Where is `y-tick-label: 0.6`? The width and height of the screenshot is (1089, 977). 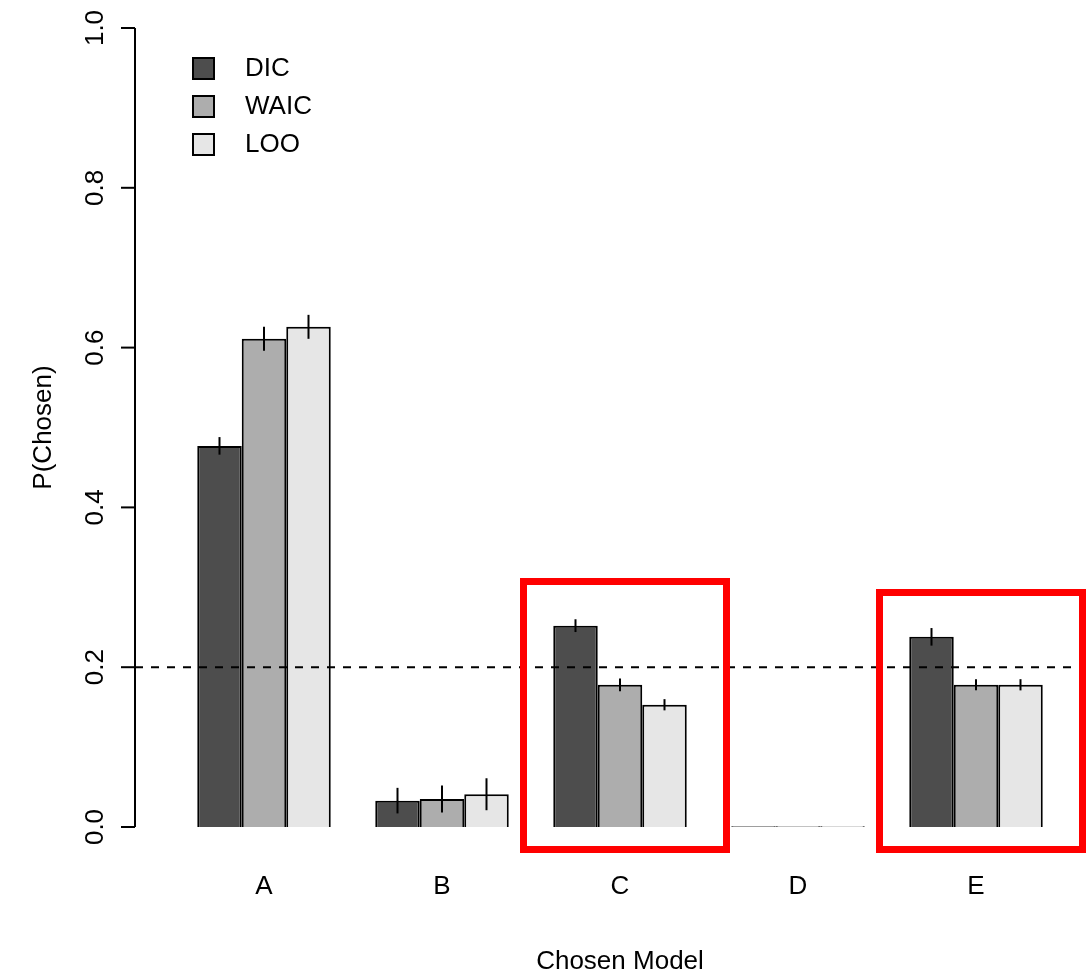
y-tick-label: 0.6 is located at coordinates (94, 347).